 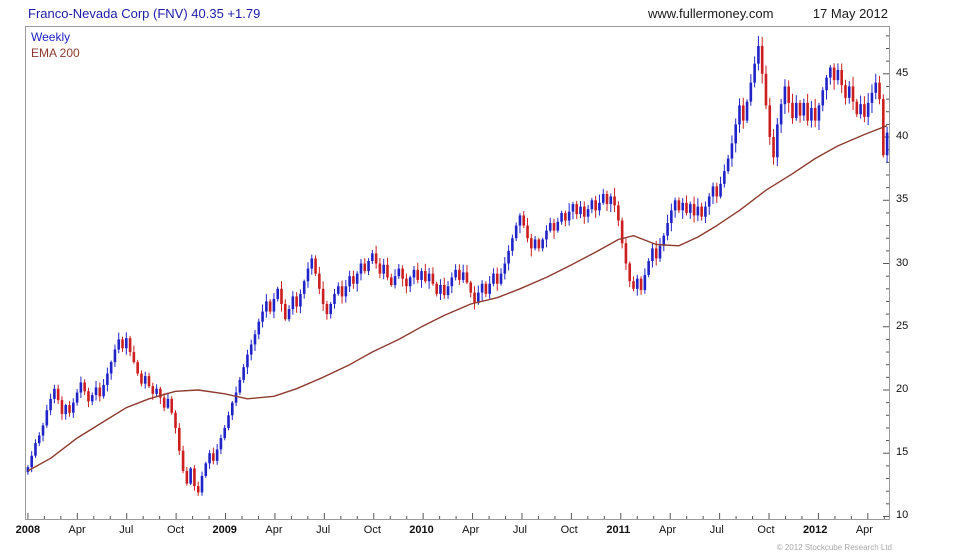 What do you see at coordinates (55, 45) in the screenshot?
I see `chart-legend: Weekly EMA 200` at bounding box center [55, 45].